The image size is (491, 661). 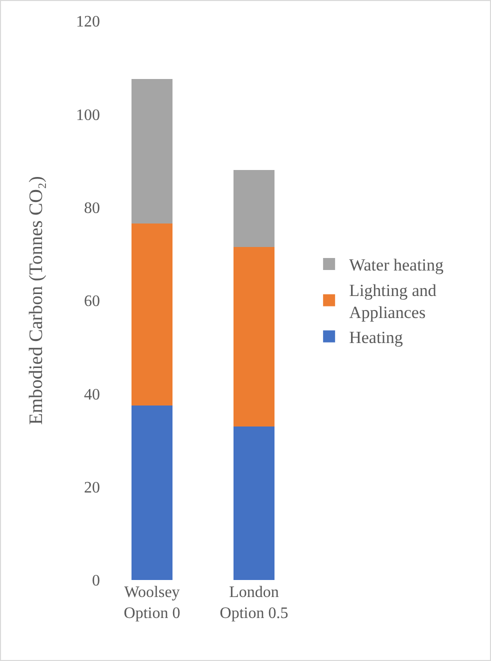 What do you see at coordinates (152, 603) in the screenshot?
I see `x-tick-label: Woolsey Option 0` at bounding box center [152, 603].